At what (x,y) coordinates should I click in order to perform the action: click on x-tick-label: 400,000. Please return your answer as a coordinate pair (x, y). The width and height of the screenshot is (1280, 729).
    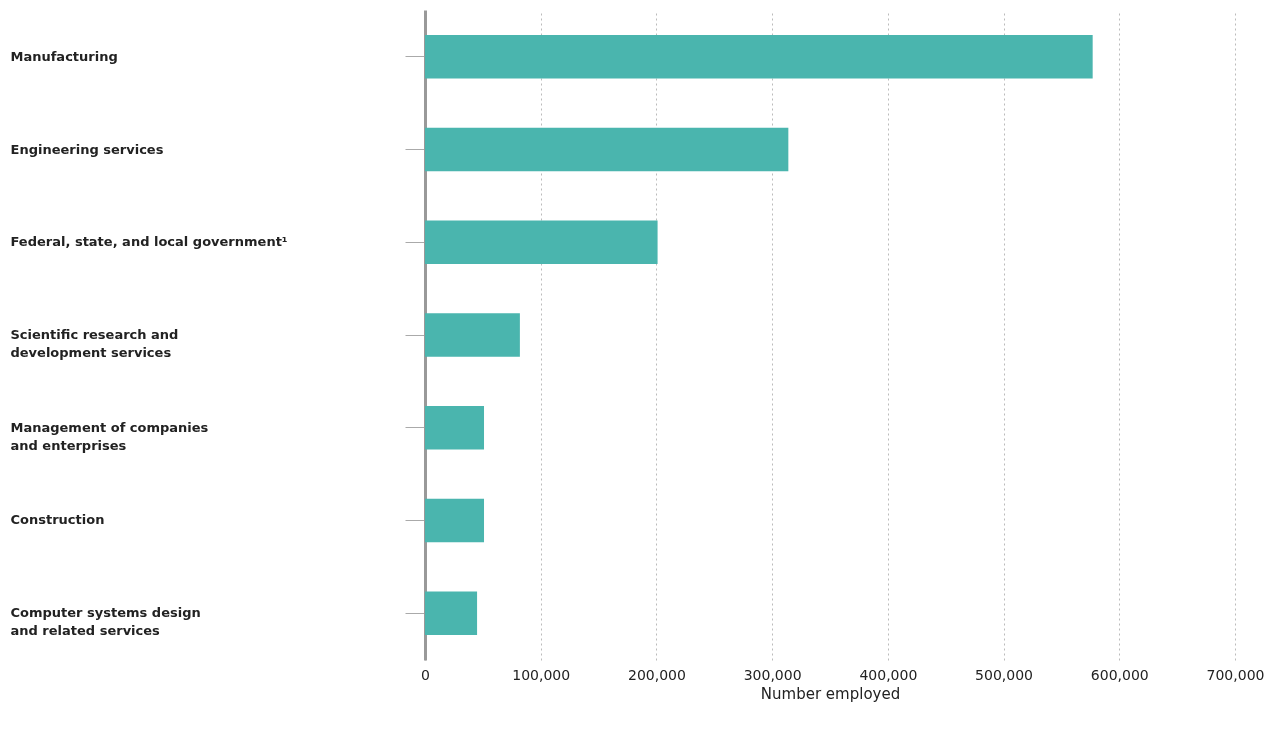
    Looking at the image, I should click on (888, 674).